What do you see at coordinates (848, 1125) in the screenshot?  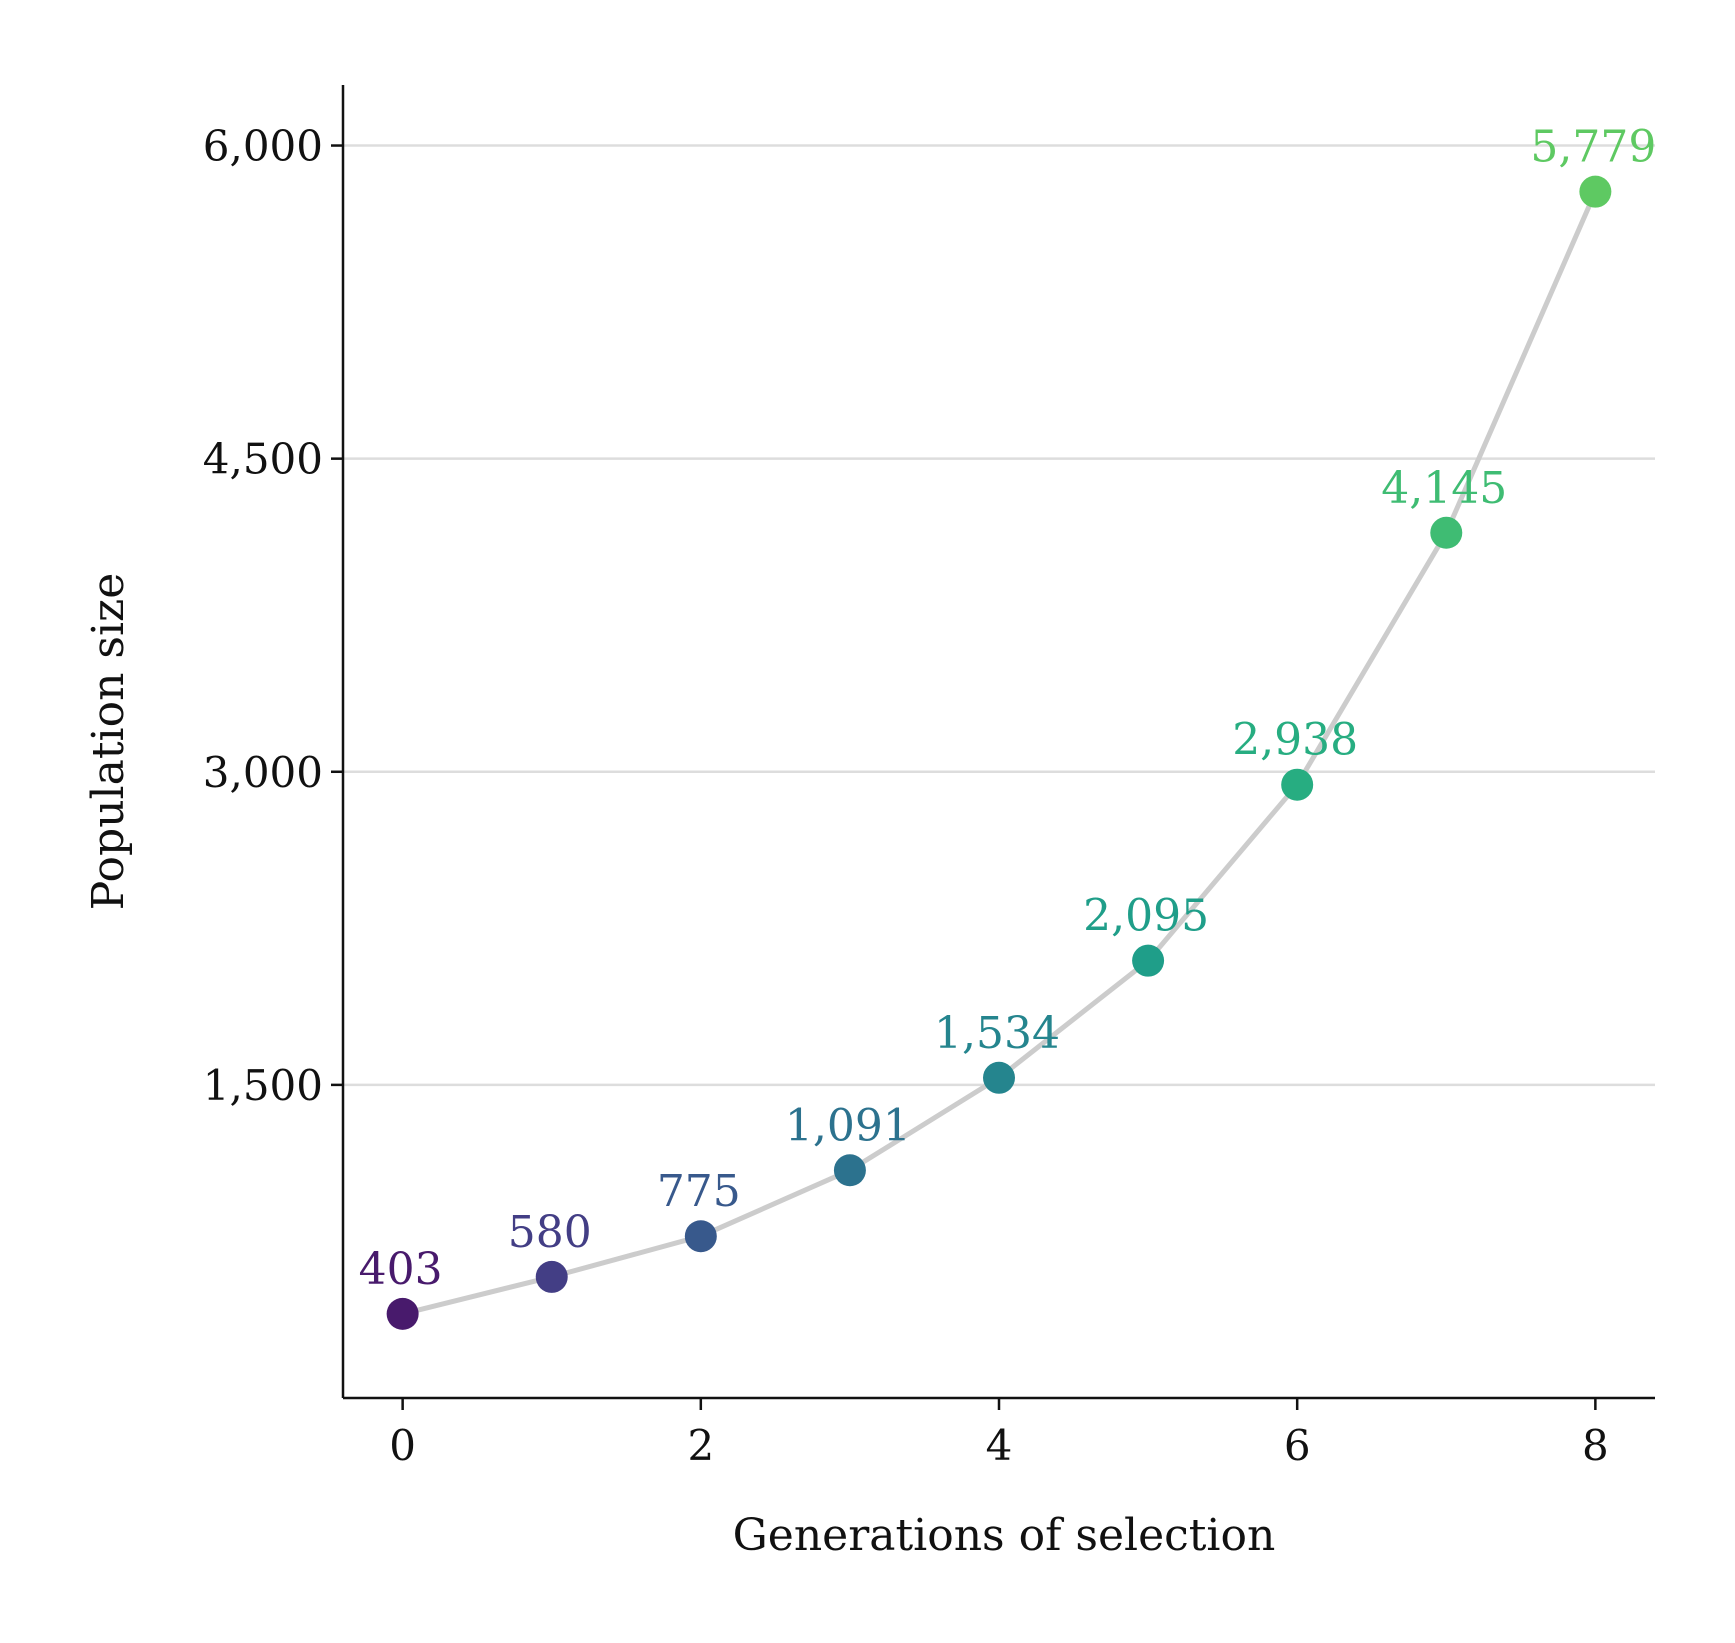 I see `data-label: 1,091` at bounding box center [848, 1125].